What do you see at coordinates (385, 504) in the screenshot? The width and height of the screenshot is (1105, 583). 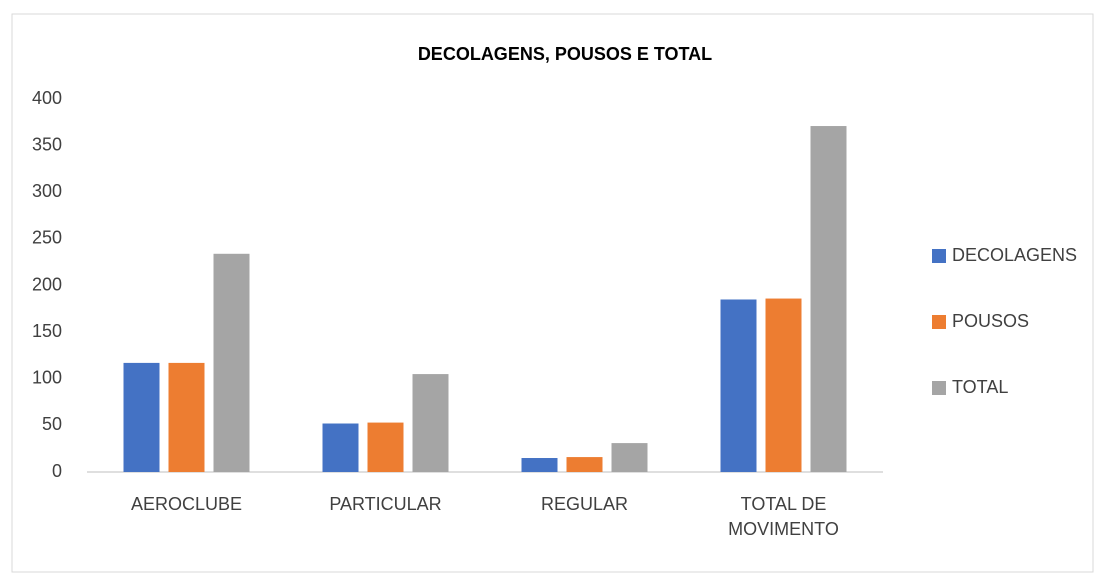 I see `x-tick-label: PARTICULAR` at bounding box center [385, 504].